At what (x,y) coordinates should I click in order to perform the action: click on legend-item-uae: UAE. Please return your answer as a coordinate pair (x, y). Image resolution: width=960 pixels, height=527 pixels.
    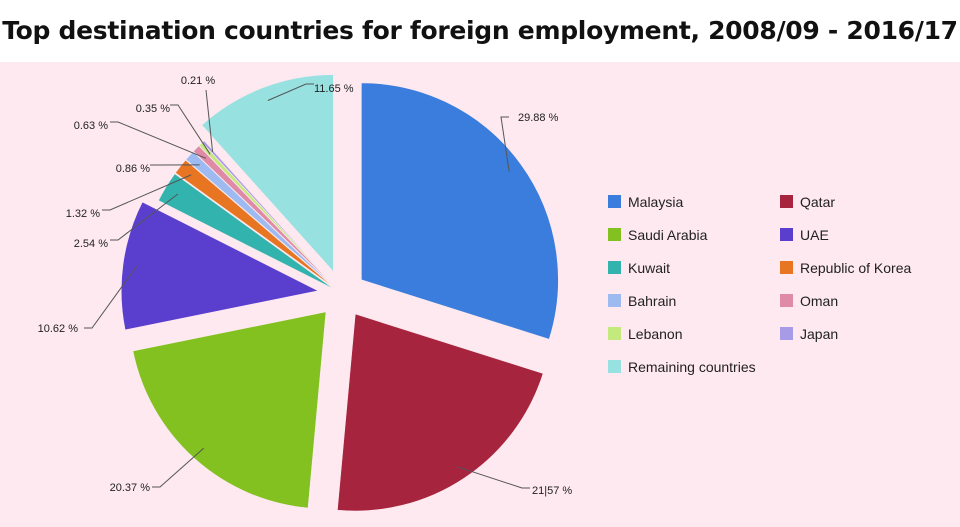
    Looking at the image, I should click on (804, 235).